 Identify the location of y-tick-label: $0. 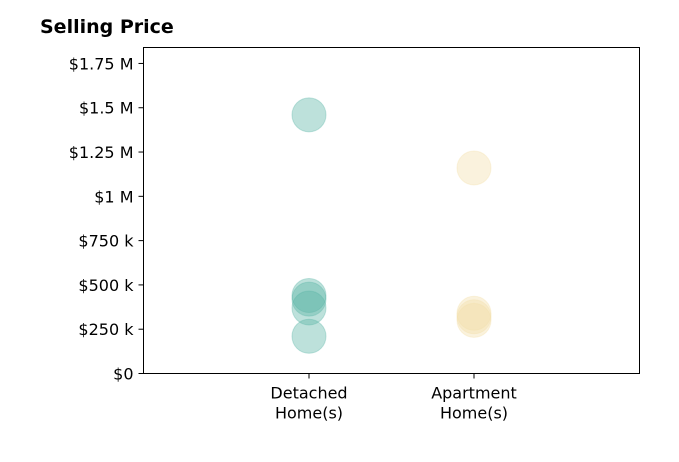
(123, 374).